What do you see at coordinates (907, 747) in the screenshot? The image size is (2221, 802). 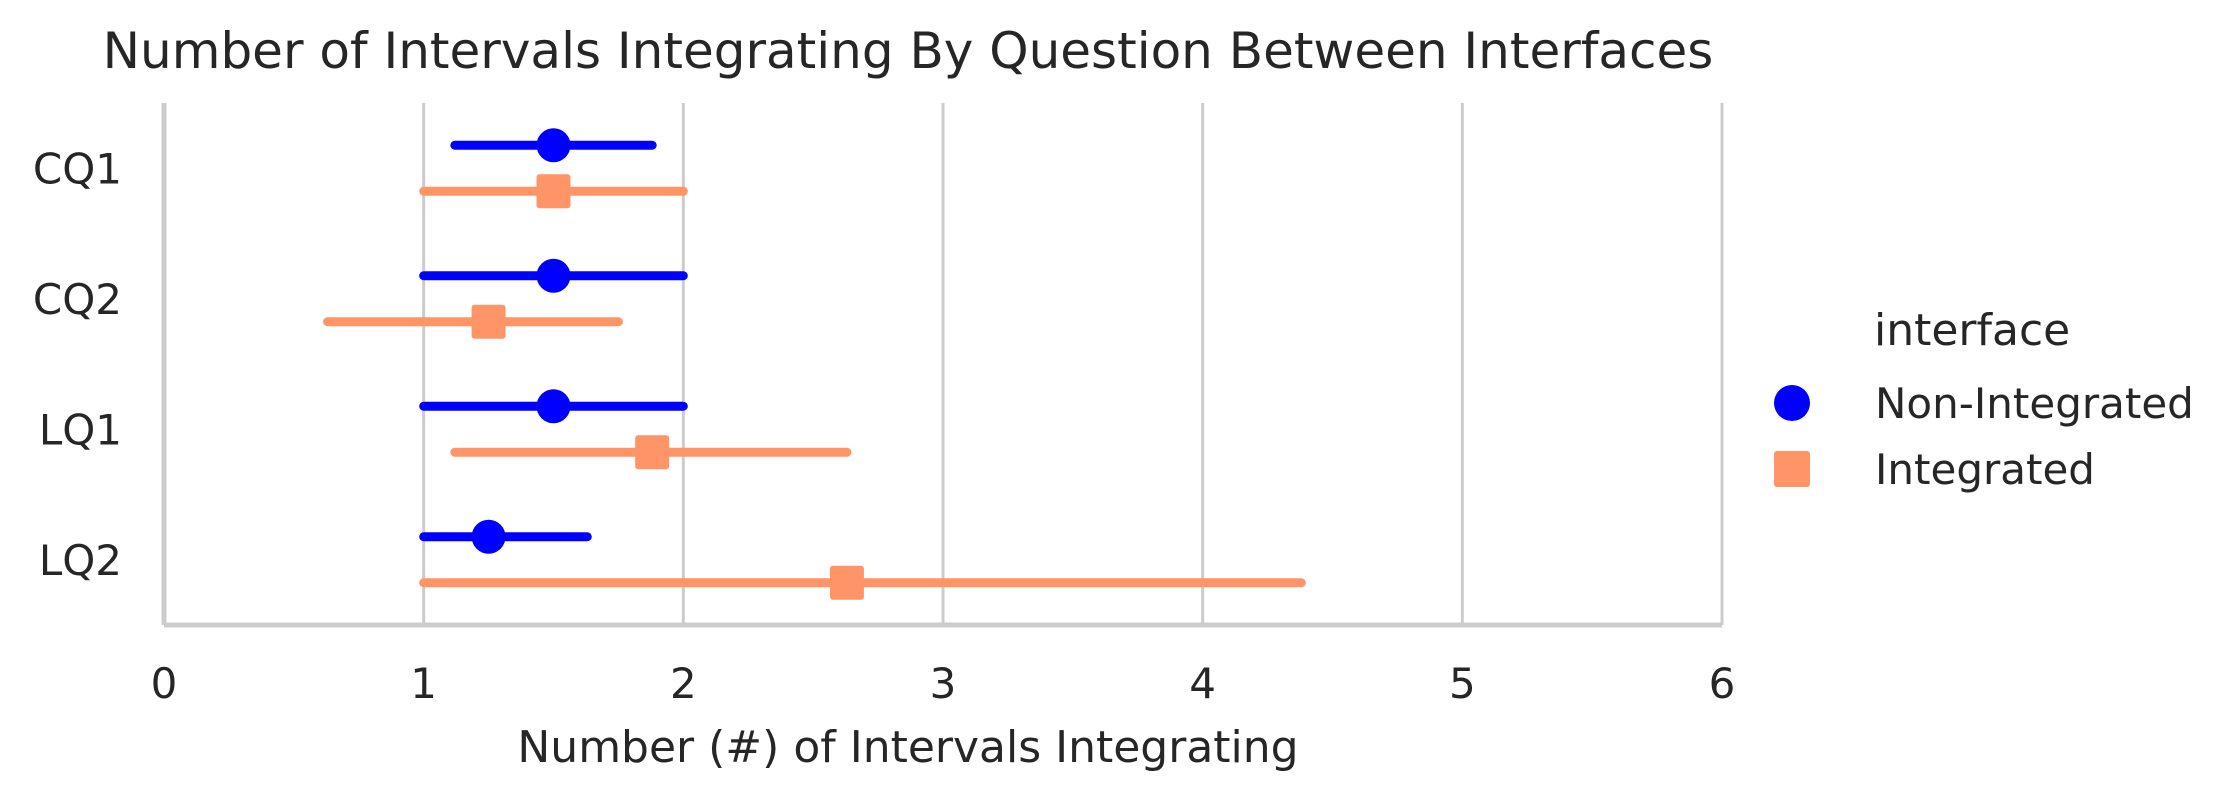 I see `x-axis-label: Number (#) of Intervals Integrating` at bounding box center [907, 747].